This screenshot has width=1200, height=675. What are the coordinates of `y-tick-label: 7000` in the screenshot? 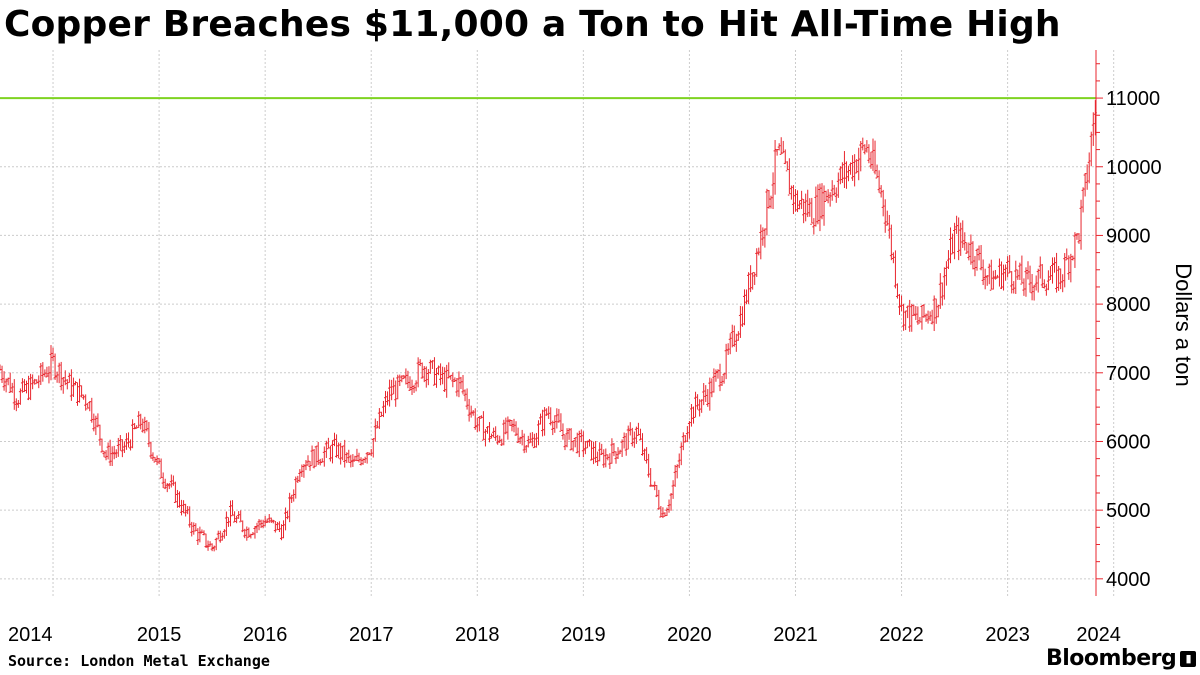 It's located at (1128, 374).